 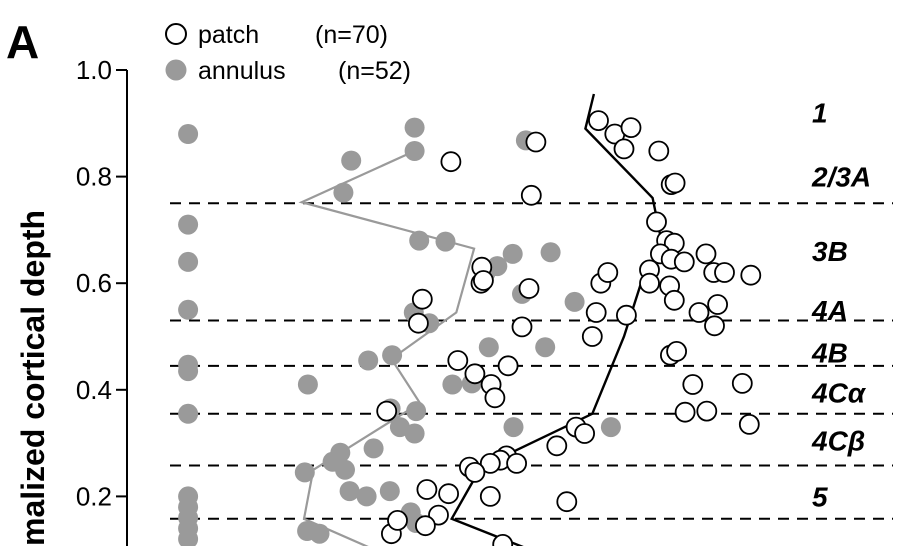 What do you see at coordinates (820, 113) in the screenshot?
I see `layer-label: 1` at bounding box center [820, 113].